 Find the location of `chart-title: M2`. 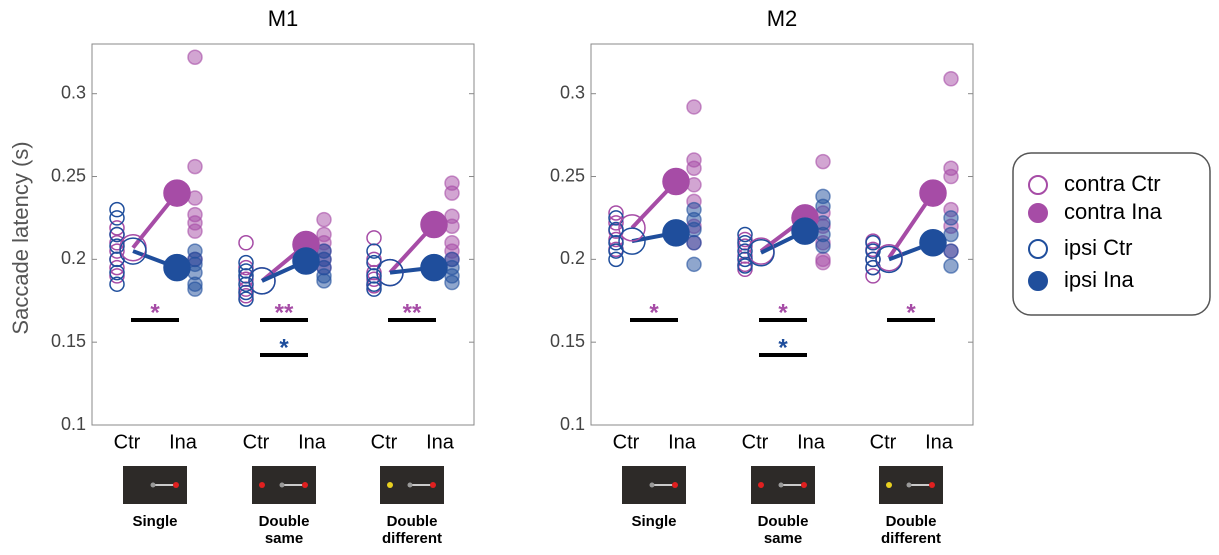

chart-title: M2 is located at coordinates (782, 18).